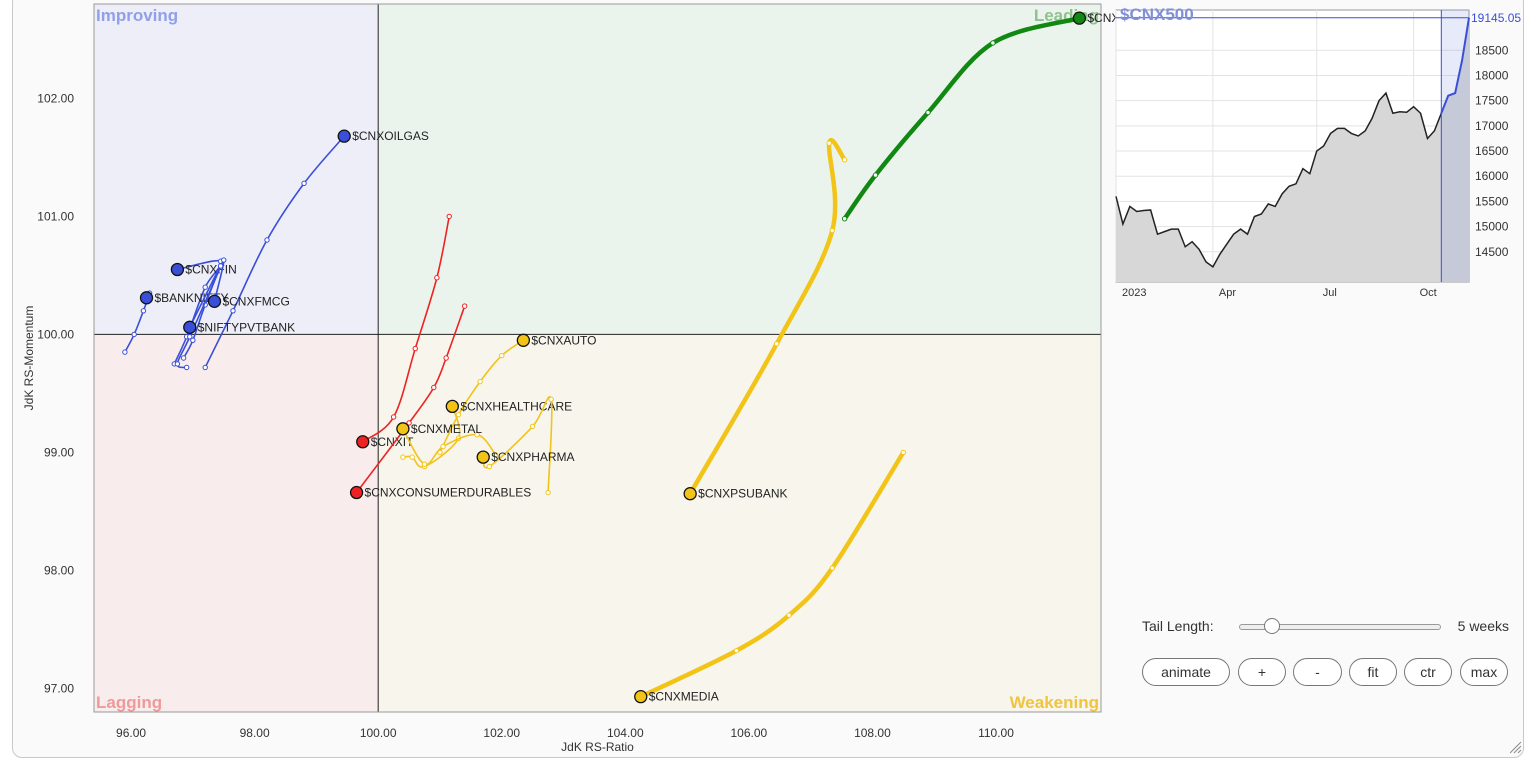 The width and height of the screenshot is (1536, 760). I want to click on series-head-cnxauto, so click(523, 340).